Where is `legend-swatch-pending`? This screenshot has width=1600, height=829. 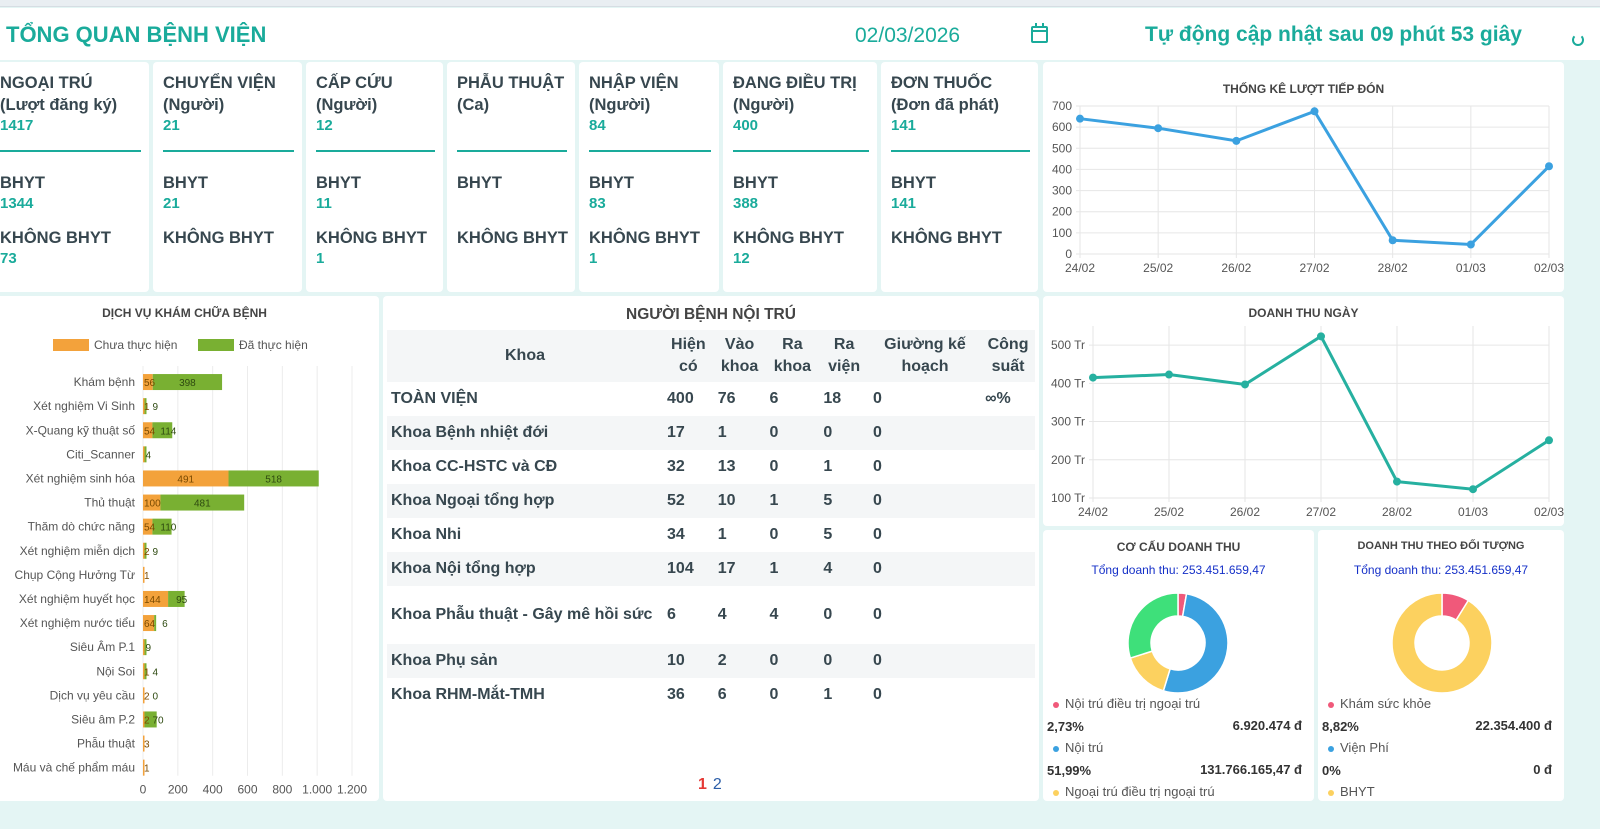 legend-swatch-pending is located at coordinates (71, 345).